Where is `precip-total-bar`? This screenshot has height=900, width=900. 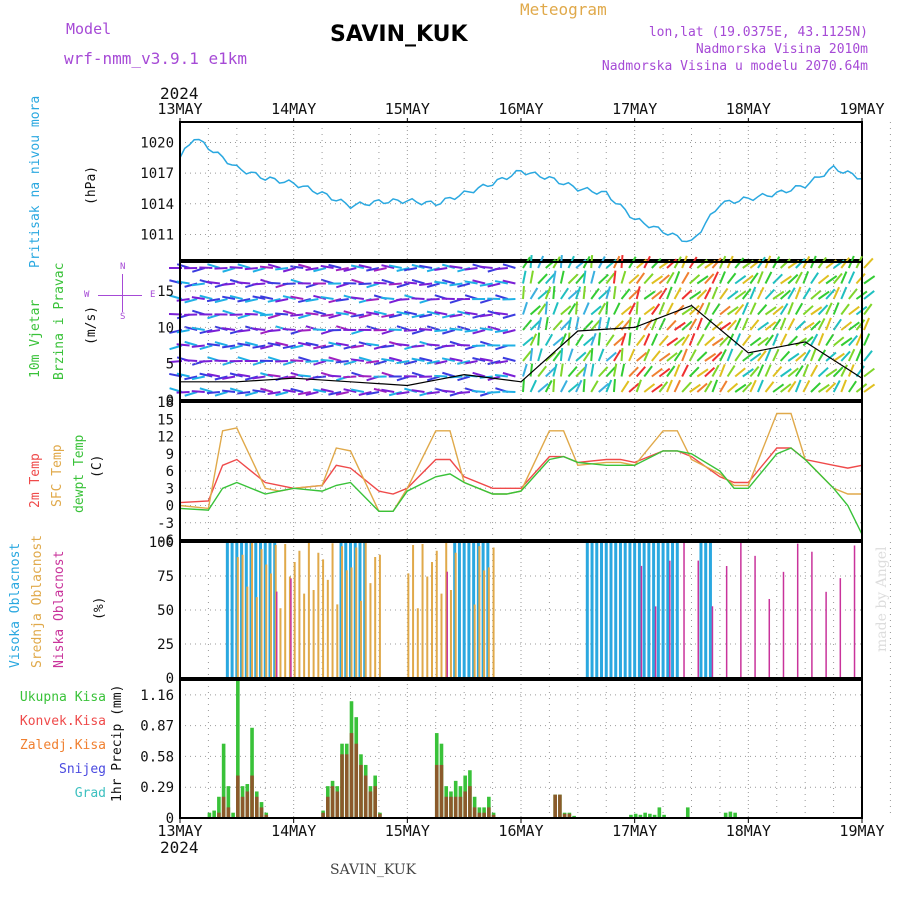 precip-total-bar is located at coordinates (631, 816).